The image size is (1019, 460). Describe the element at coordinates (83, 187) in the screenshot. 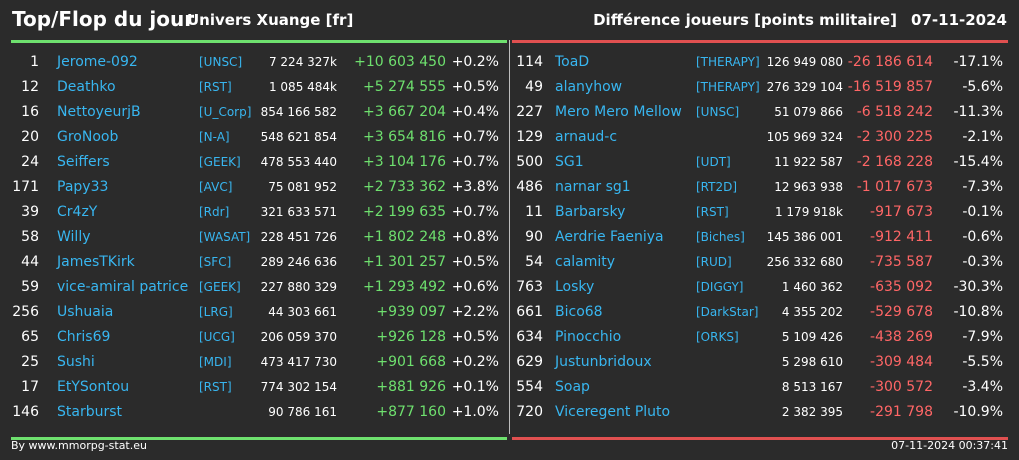

I see `player-name-link: Papy33` at that location.